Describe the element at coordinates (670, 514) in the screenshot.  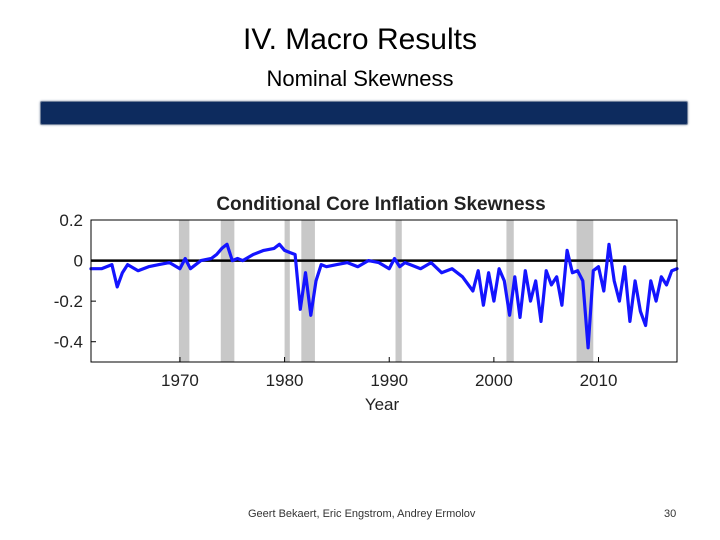
I see `page-number: 30` at that location.